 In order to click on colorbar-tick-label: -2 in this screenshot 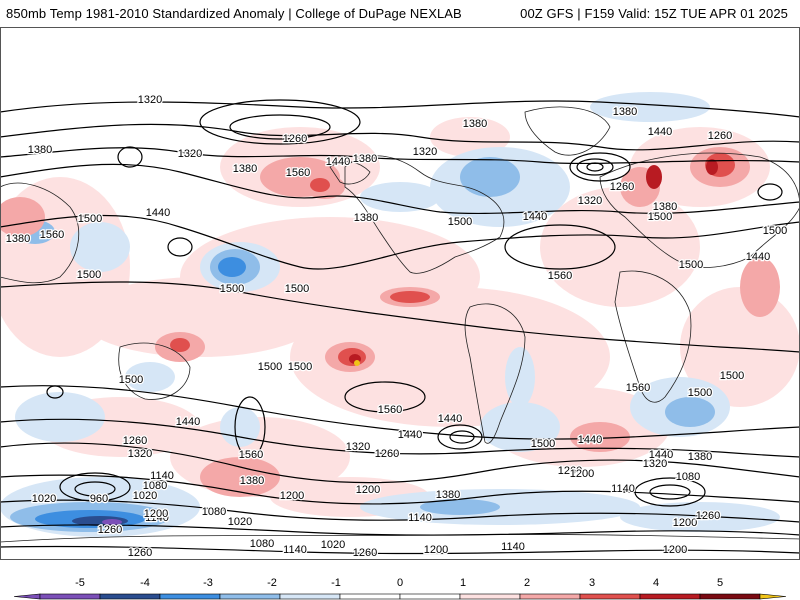, I will do `click(272, 583)`.